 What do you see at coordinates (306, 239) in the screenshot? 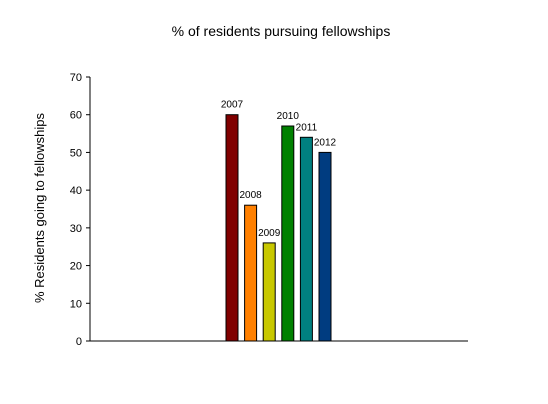
I see `bar-2011` at bounding box center [306, 239].